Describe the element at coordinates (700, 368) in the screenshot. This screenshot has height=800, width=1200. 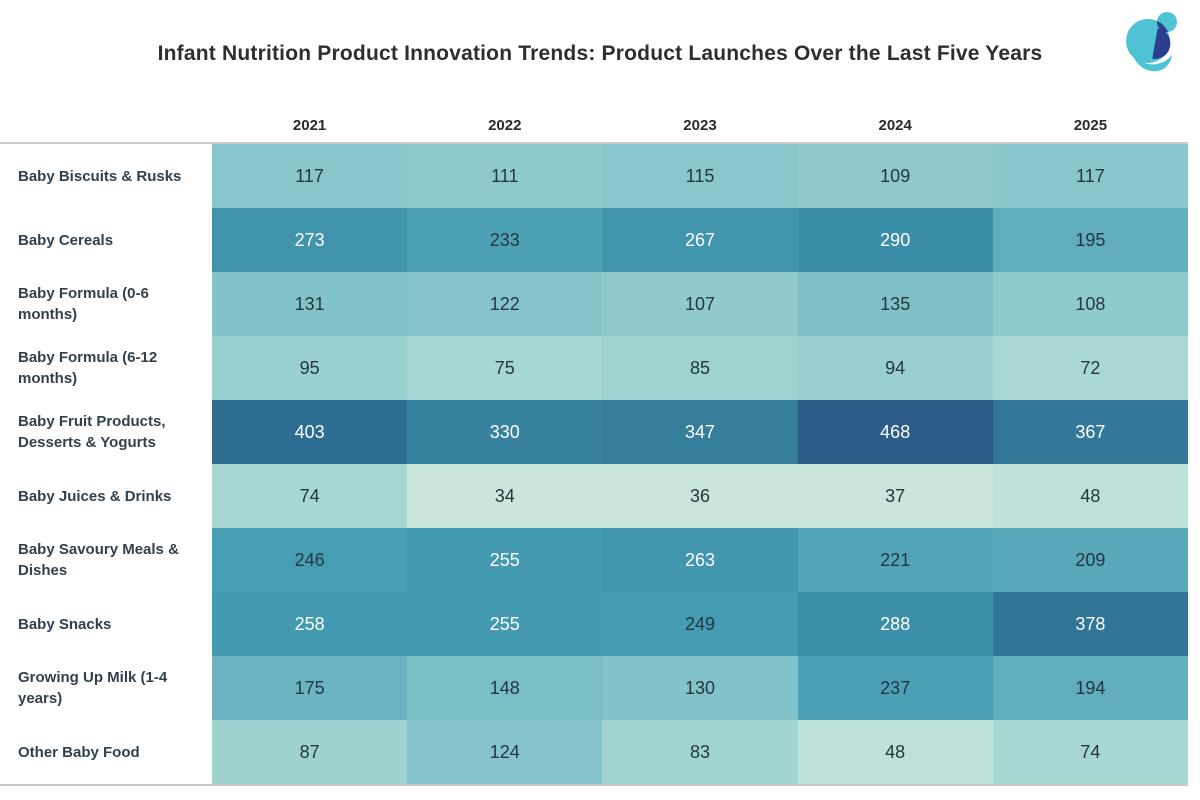
I see `heatmap-cell: 85` at that location.